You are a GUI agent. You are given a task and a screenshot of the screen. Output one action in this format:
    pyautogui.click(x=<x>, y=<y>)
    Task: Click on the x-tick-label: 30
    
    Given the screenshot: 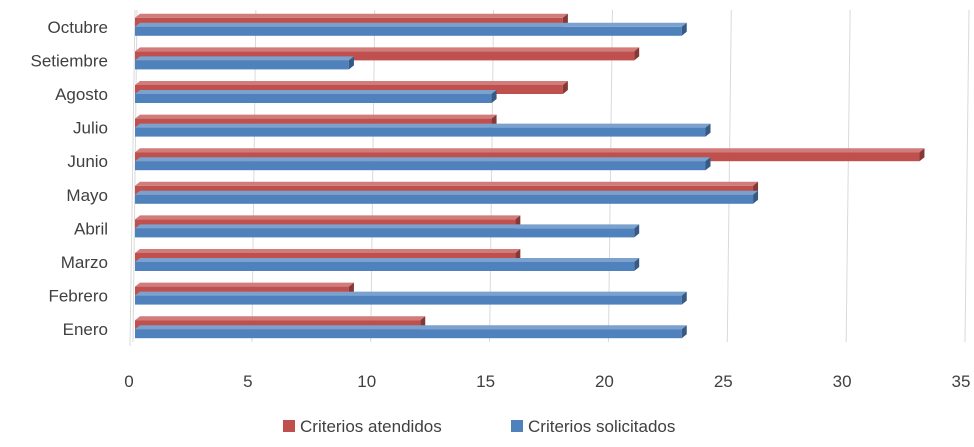 What is the action you would take?
    pyautogui.click(x=842, y=381)
    